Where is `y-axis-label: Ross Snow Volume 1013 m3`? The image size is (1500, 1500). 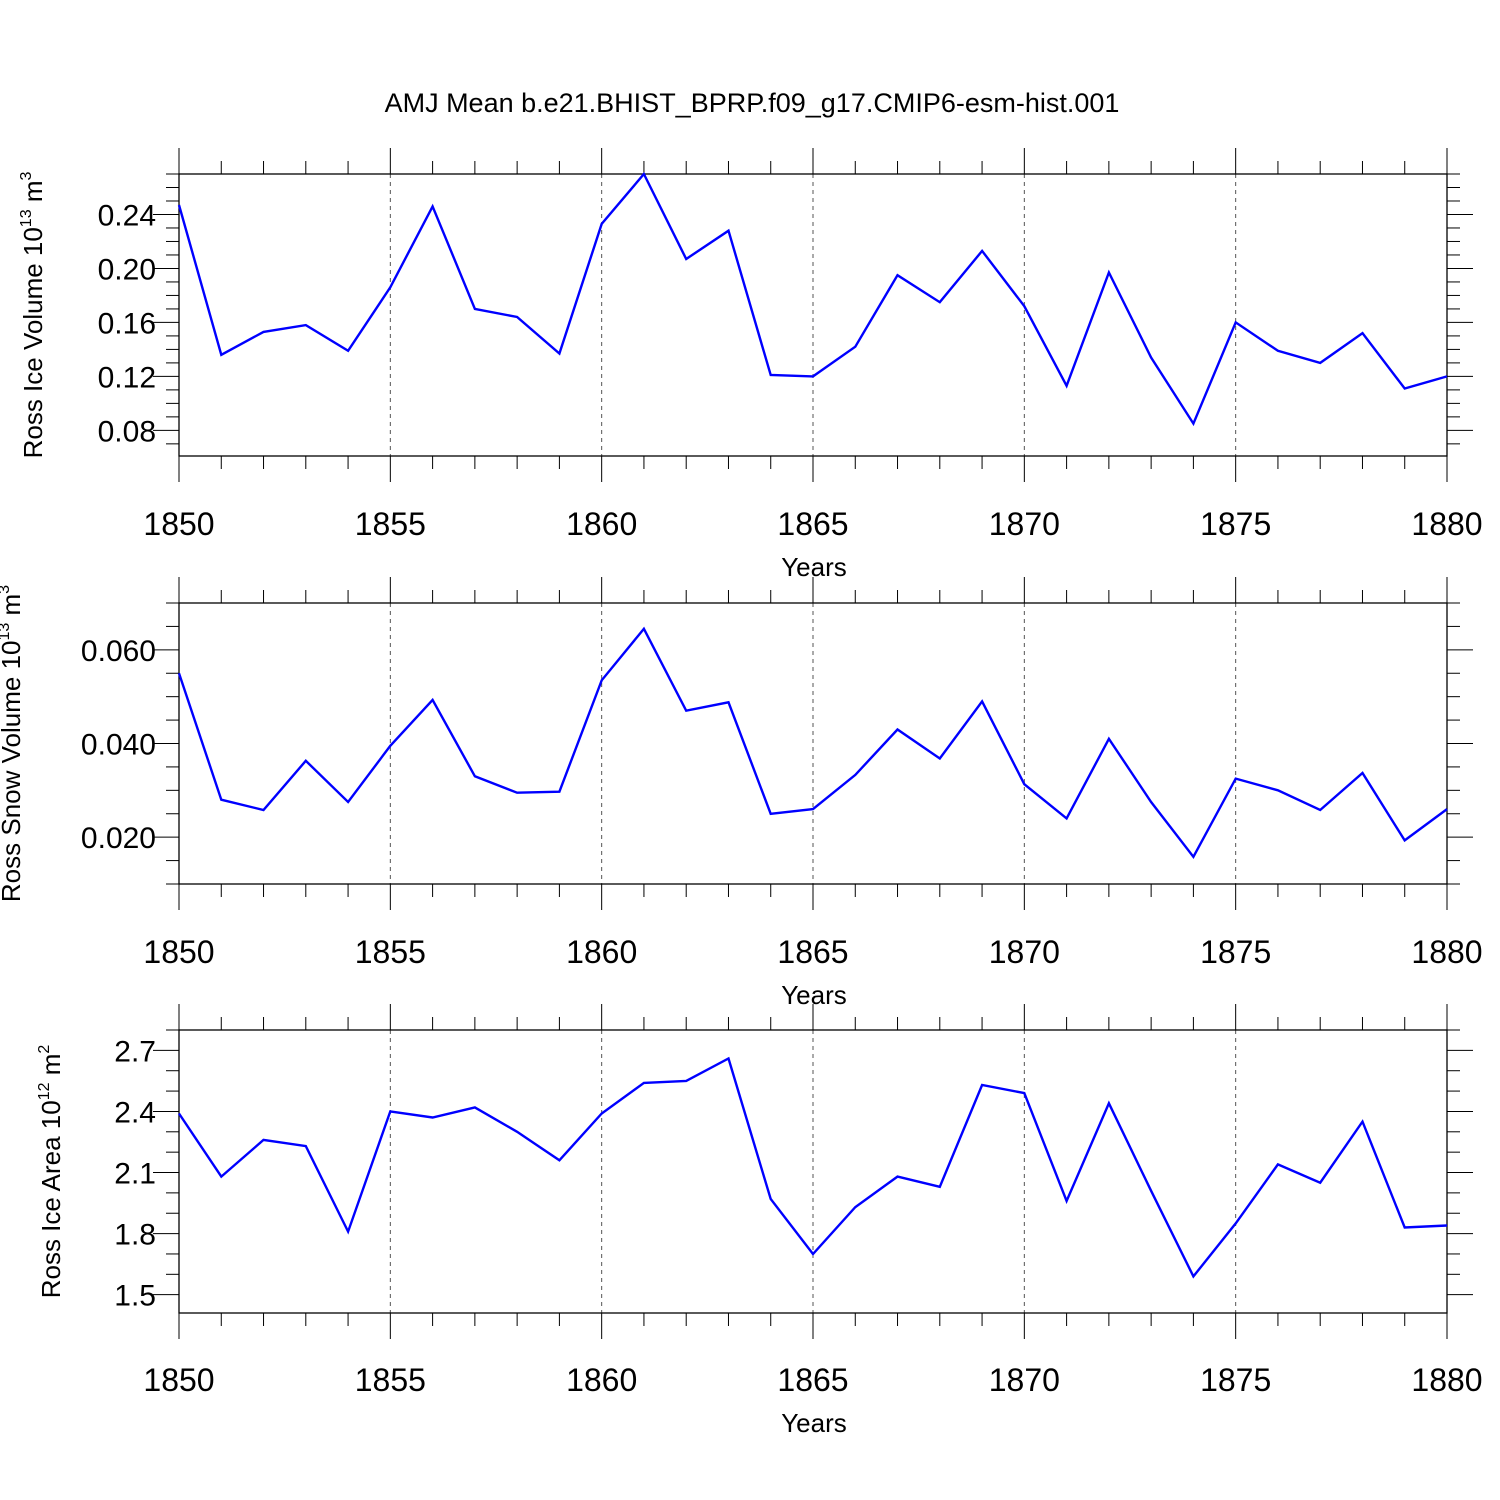 y-axis-label: Ross Snow Volume 1013 m3 is located at coordinates (13, 743).